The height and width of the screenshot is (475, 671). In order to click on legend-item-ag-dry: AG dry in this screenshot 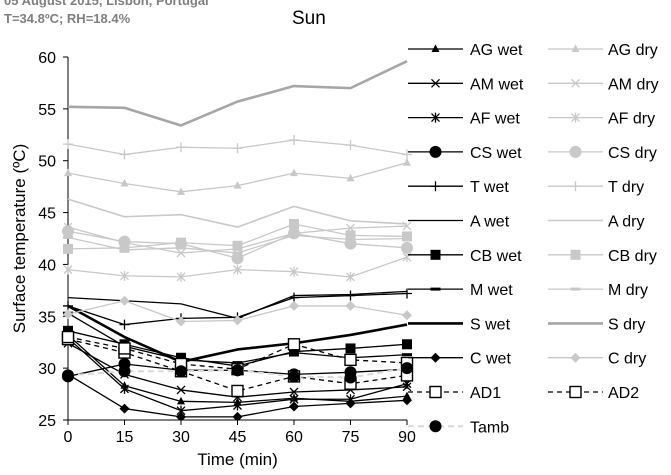, I will do `click(603, 50)`.